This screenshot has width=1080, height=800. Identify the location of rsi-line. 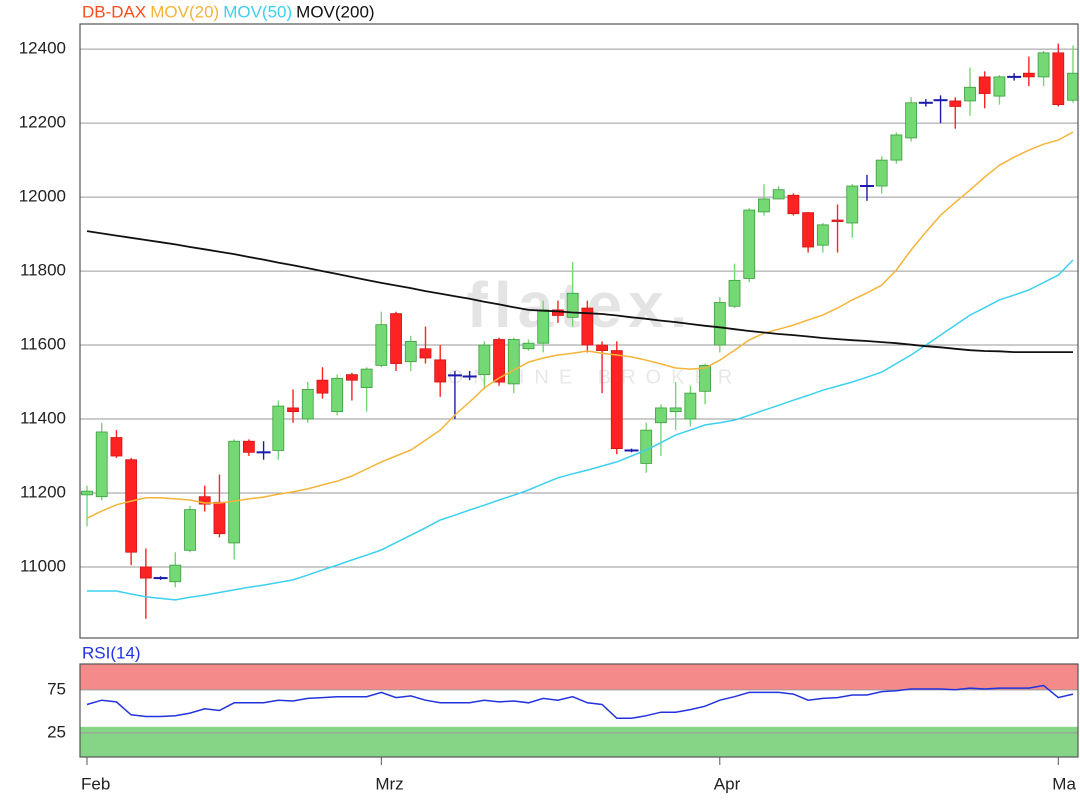
(580, 702).